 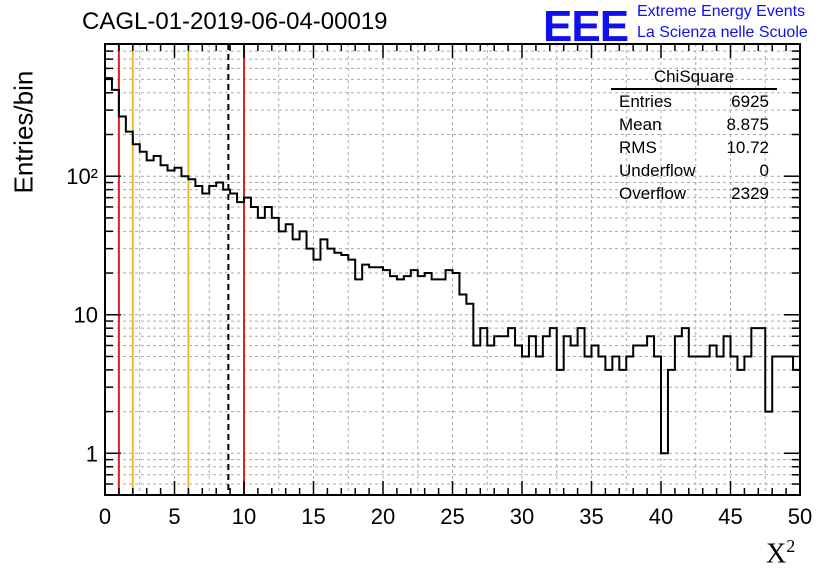 What do you see at coordinates (661, 516) in the screenshot?
I see `x-tick-label: 40` at bounding box center [661, 516].